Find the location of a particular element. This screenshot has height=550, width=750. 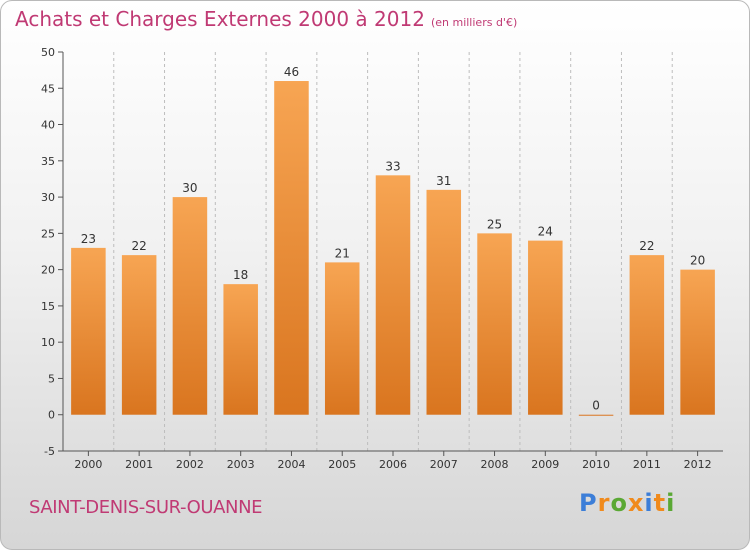

x-tick-label: 2005 is located at coordinates (342, 464).